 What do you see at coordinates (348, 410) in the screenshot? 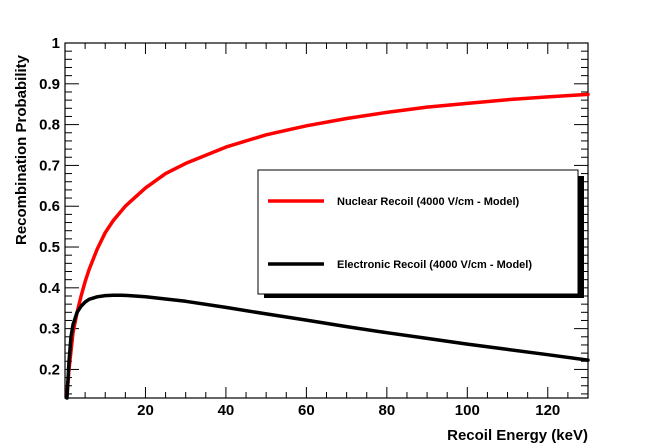
I see `x-tick-labels: 20 40 60 80 100 120` at bounding box center [348, 410].